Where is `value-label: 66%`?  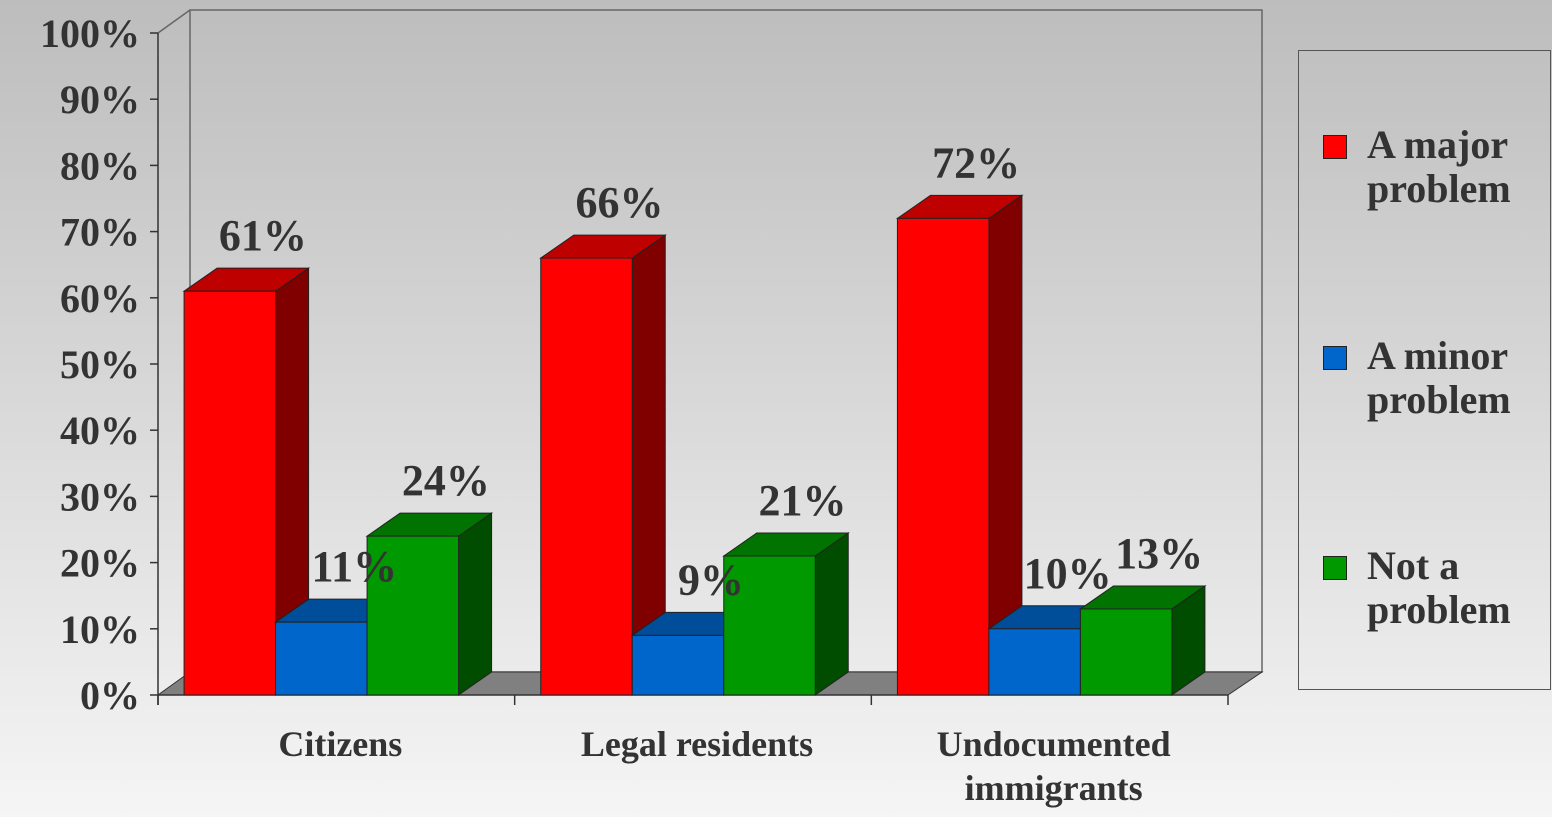 value-label: 66% is located at coordinates (620, 202).